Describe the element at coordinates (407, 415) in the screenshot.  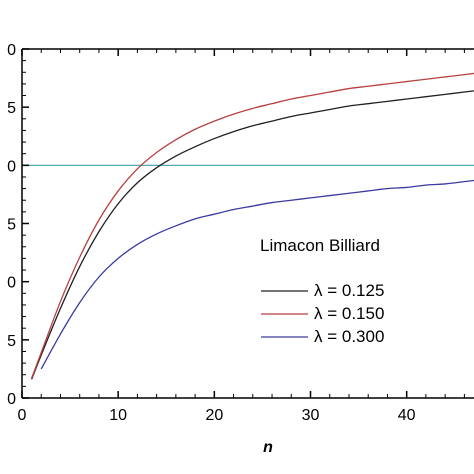
I see `x-tick-label: 40` at that location.